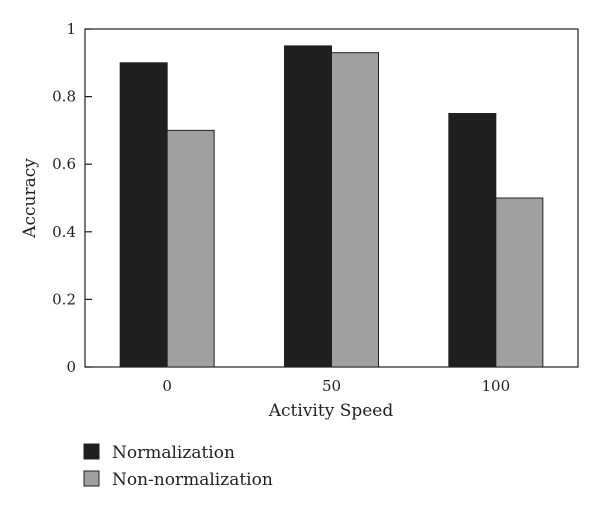 Image resolution: width=600 pixels, height=510 pixels. What do you see at coordinates (173, 453) in the screenshot?
I see `legend-label: Normalization` at bounding box center [173, 453].